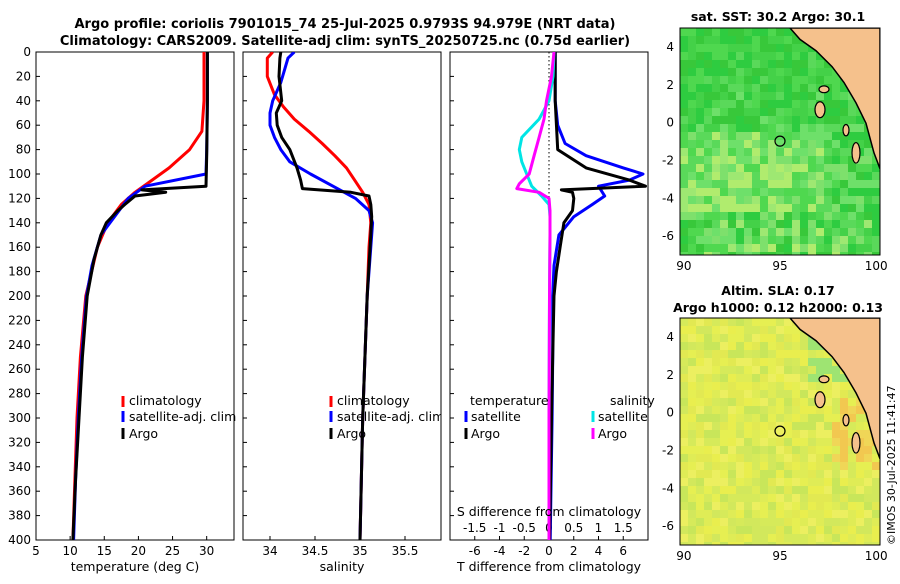  What do you see at coordinates (549, 511) in the screenshot?
I see `difference-xlabel-top: S difference from climatology` at bounding box center [549, 511].